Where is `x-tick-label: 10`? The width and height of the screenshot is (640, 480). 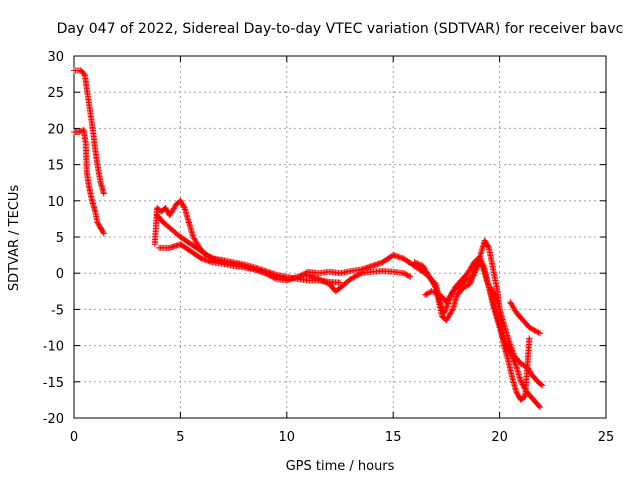
x-tick-label: 10 is located at coordinates (287, 437).